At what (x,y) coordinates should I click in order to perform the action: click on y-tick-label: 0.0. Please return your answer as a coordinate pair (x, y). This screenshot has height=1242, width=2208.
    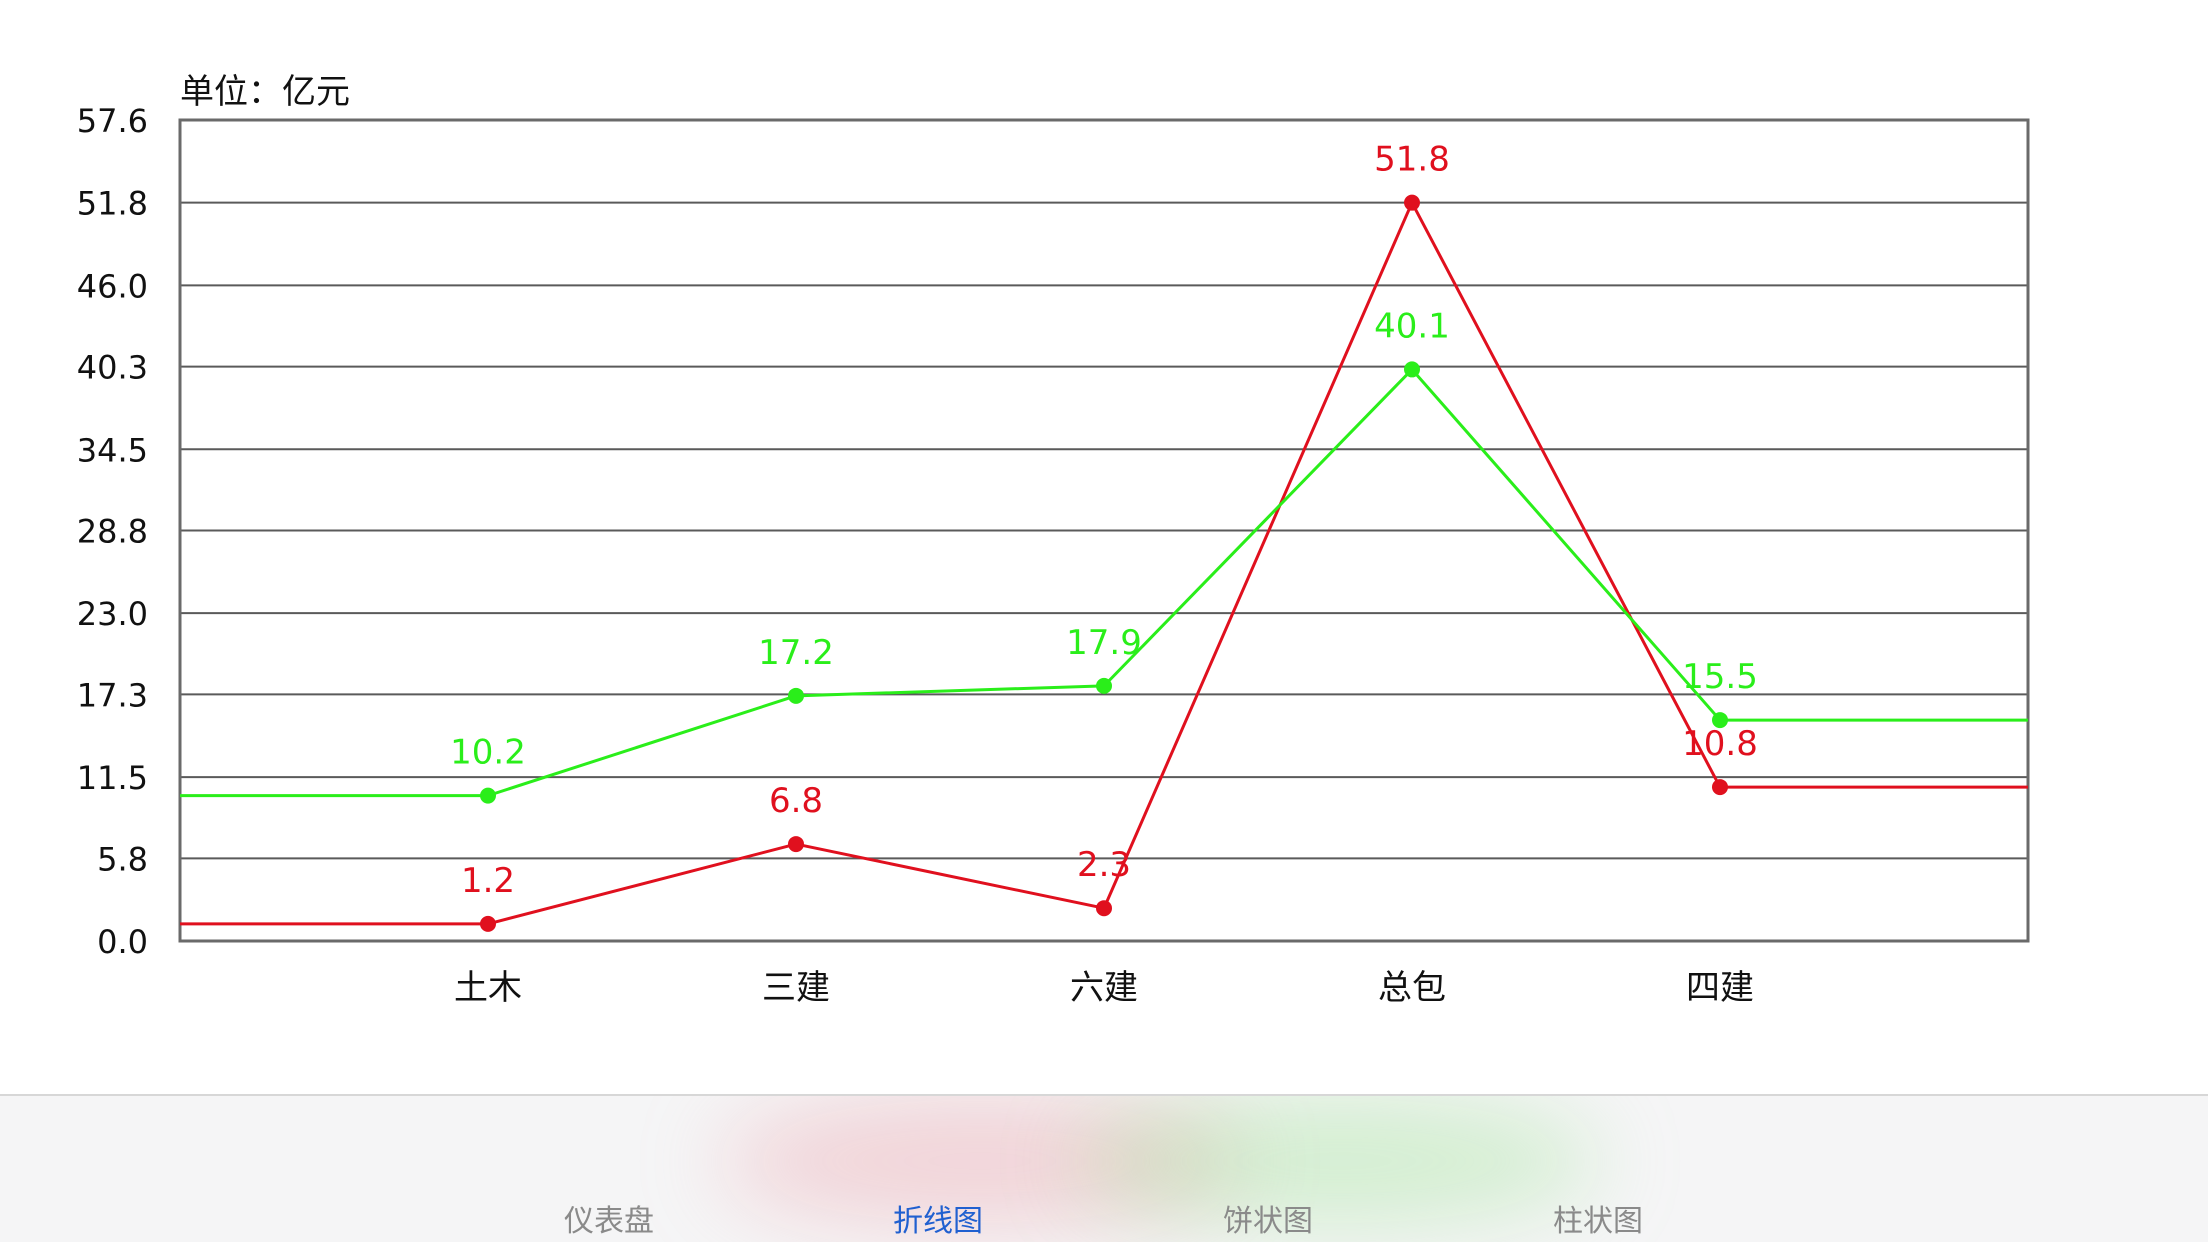
    Looking at the image, I should click on (122, 942).